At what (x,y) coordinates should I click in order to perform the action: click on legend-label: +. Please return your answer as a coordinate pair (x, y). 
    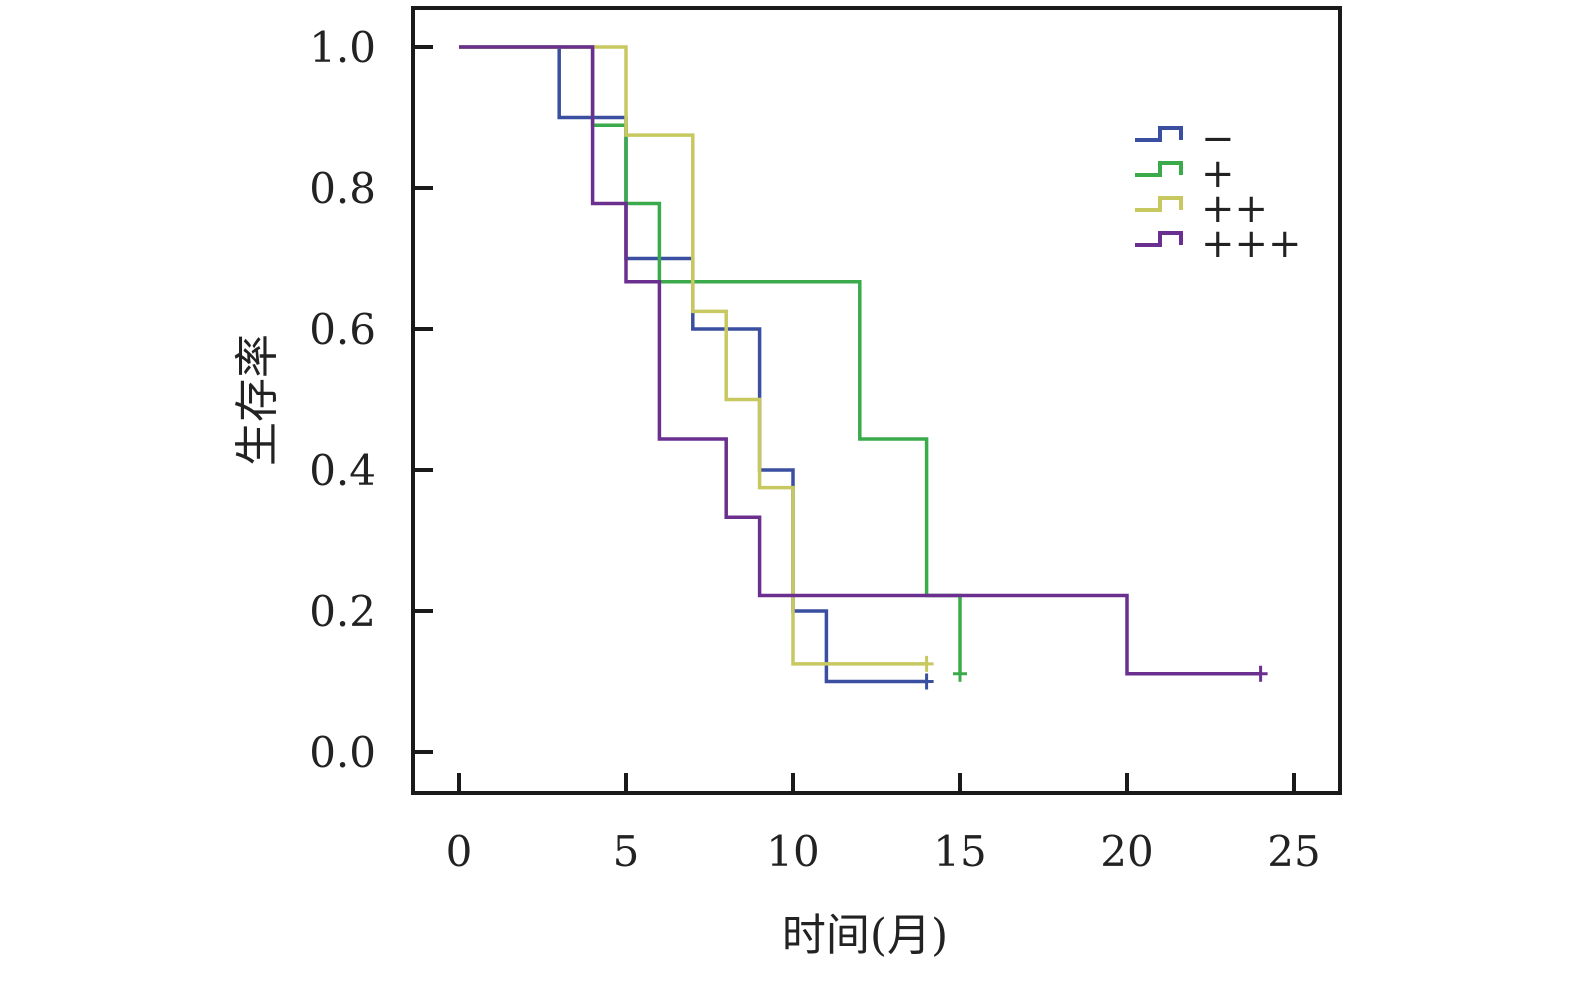
    Looking at the image, I should click on (1218, 174).